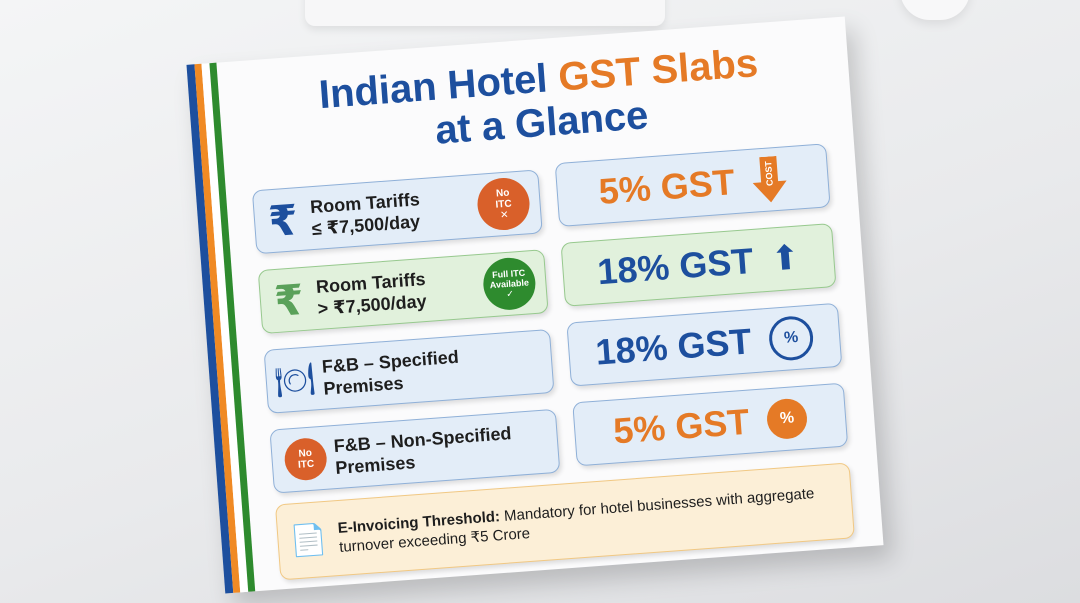 The height and width of the screenshot is (603, 1080). I want to click on laptop-edge, so click(485, 13).